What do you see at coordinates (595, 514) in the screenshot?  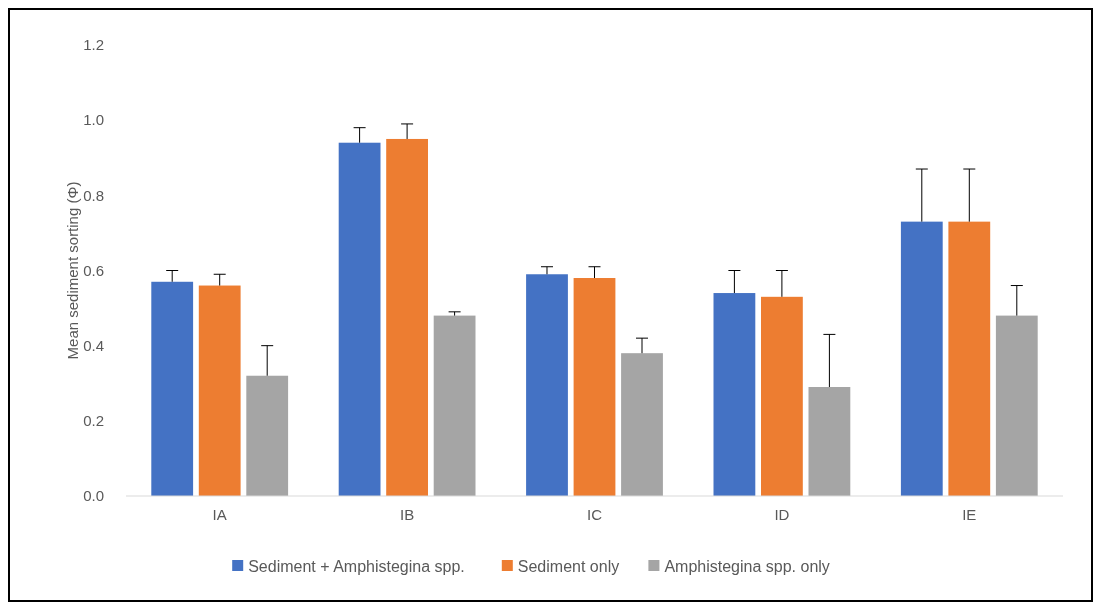 I see `x-tick-label: IC` at bounding box center [595, 514].